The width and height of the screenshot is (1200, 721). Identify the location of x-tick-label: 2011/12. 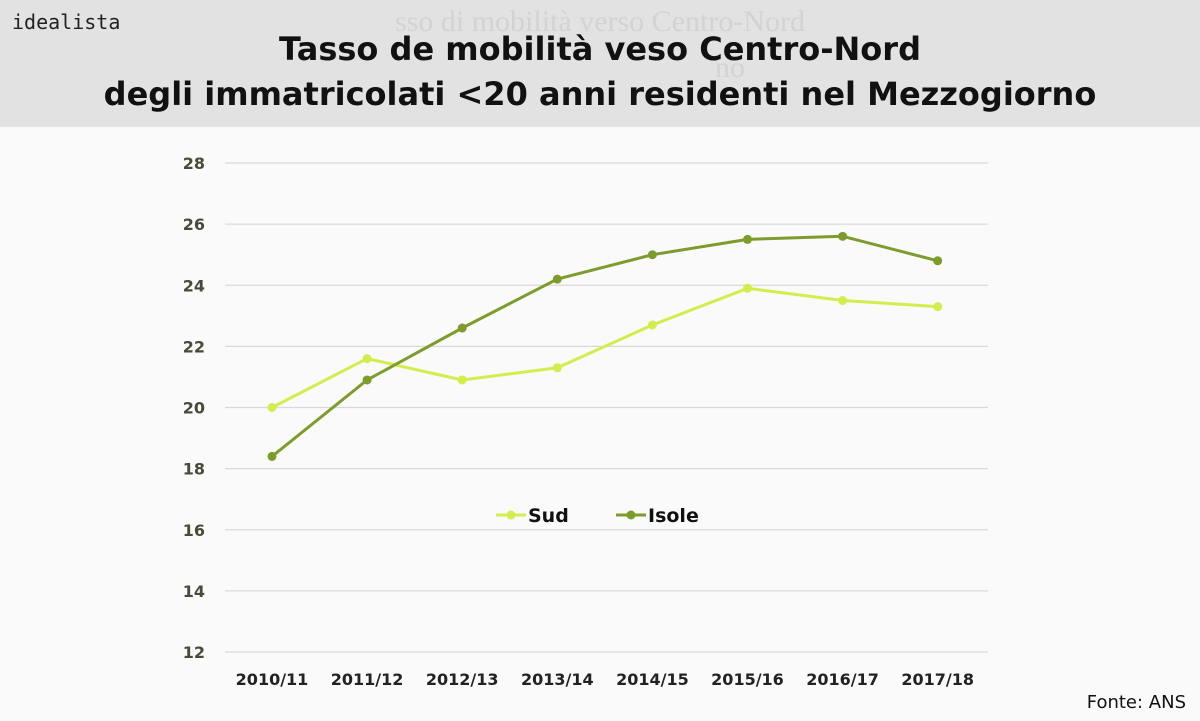
(367, 679).